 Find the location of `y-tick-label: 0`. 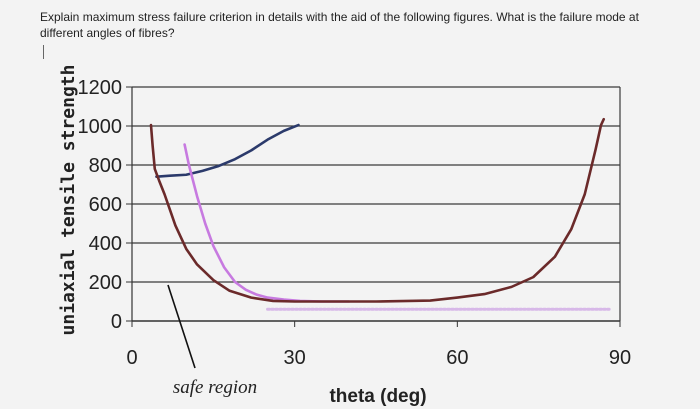

y-tick-label: 0 is located at coordinates (116, 322).